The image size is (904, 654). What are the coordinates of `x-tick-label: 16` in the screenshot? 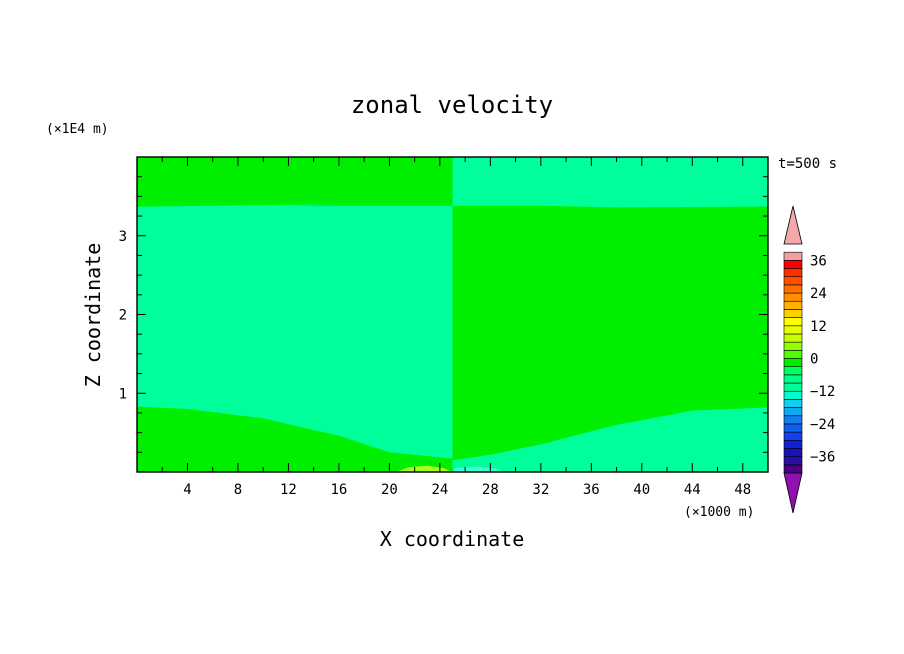 It's located at (338, 490).